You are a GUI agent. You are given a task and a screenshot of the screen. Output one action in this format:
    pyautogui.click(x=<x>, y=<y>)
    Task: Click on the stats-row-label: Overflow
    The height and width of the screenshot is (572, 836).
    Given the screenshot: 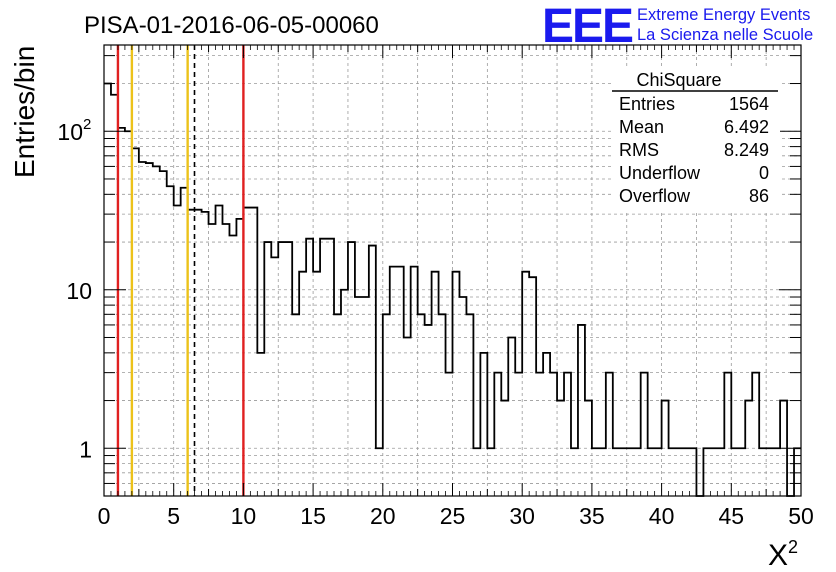 What is the action you would take?
    pyautogui.click(x=655, y=196)
    